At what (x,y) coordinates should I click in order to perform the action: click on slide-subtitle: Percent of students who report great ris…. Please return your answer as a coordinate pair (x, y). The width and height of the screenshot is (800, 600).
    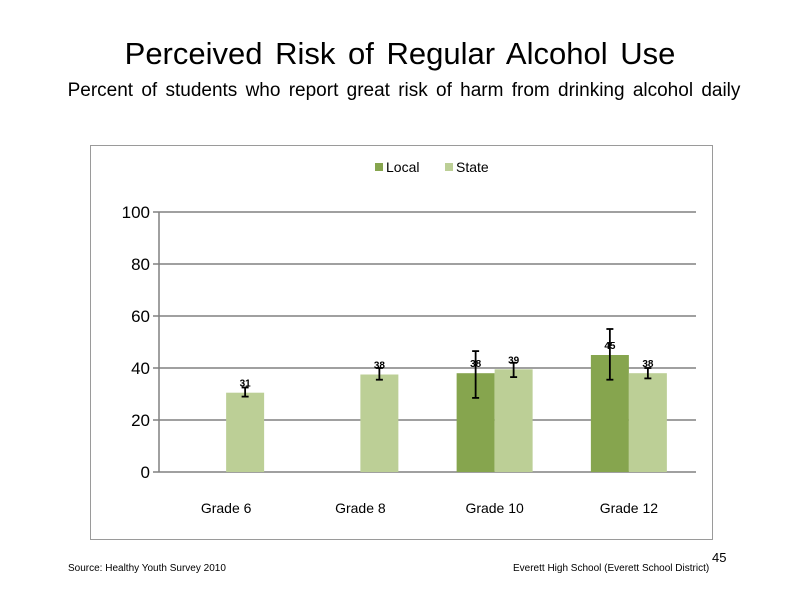
    Looking at the image, I should click on (404, 90).